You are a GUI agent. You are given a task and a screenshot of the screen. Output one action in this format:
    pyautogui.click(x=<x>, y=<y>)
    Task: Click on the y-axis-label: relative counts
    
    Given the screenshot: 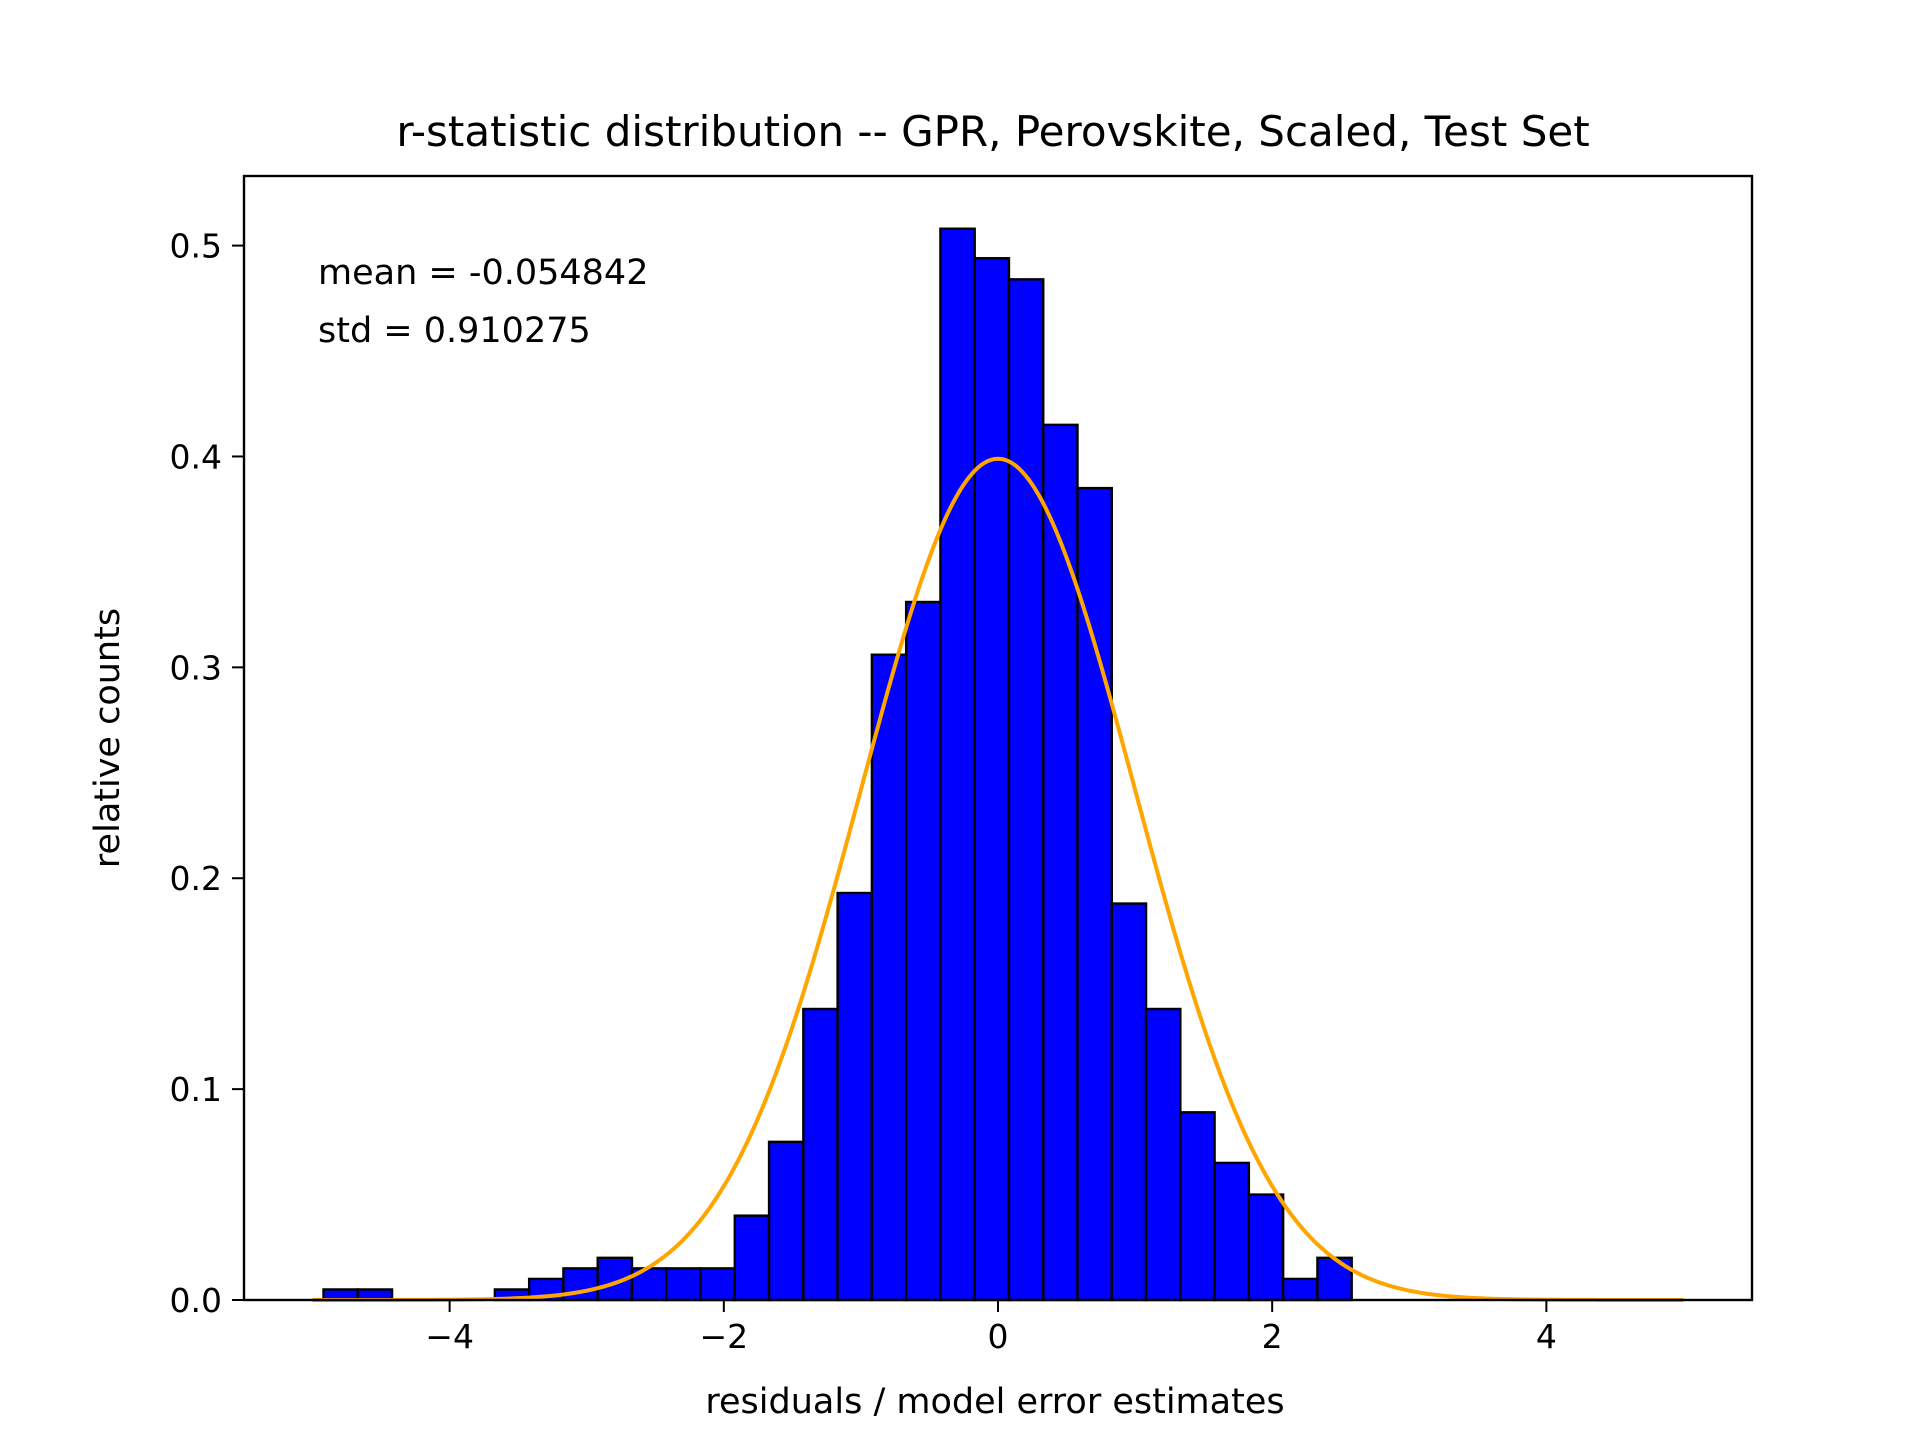 What is the action you would take?
    pyautogui.click(x=108, y=738)
    